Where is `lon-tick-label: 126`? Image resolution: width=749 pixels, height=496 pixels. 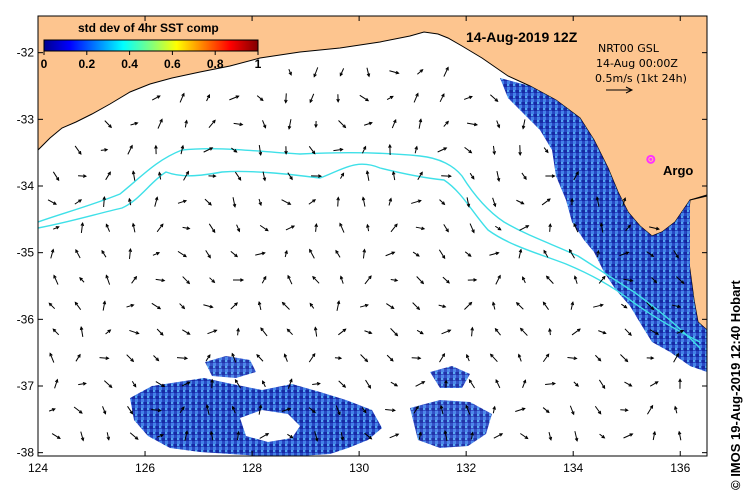
lon-tick-label: 126 is located at coordinates (145, 468).